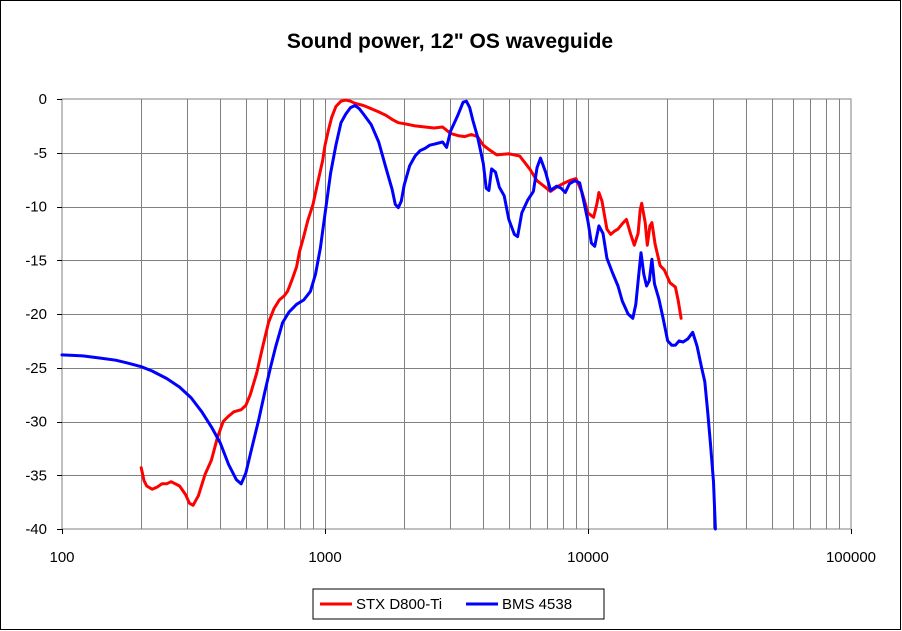 The height and width of the screenshot is (631, 902). Describe the element at coordinates (36, 422) in the screenshot. I see `y-tick-label: -30` at that location.